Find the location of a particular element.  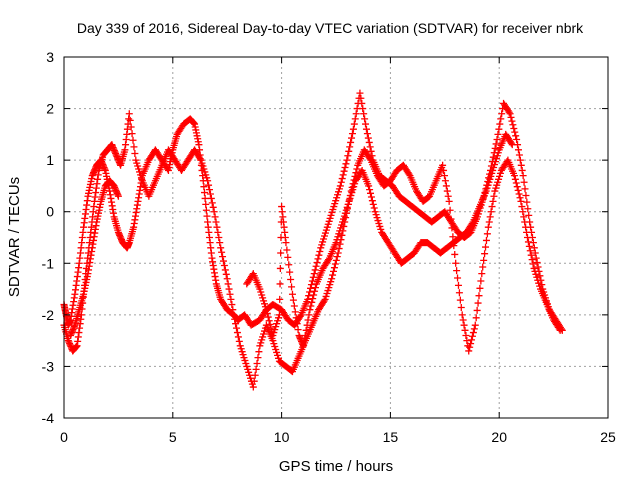

x-tick-label: 0 is located at coordinates (64, 437).